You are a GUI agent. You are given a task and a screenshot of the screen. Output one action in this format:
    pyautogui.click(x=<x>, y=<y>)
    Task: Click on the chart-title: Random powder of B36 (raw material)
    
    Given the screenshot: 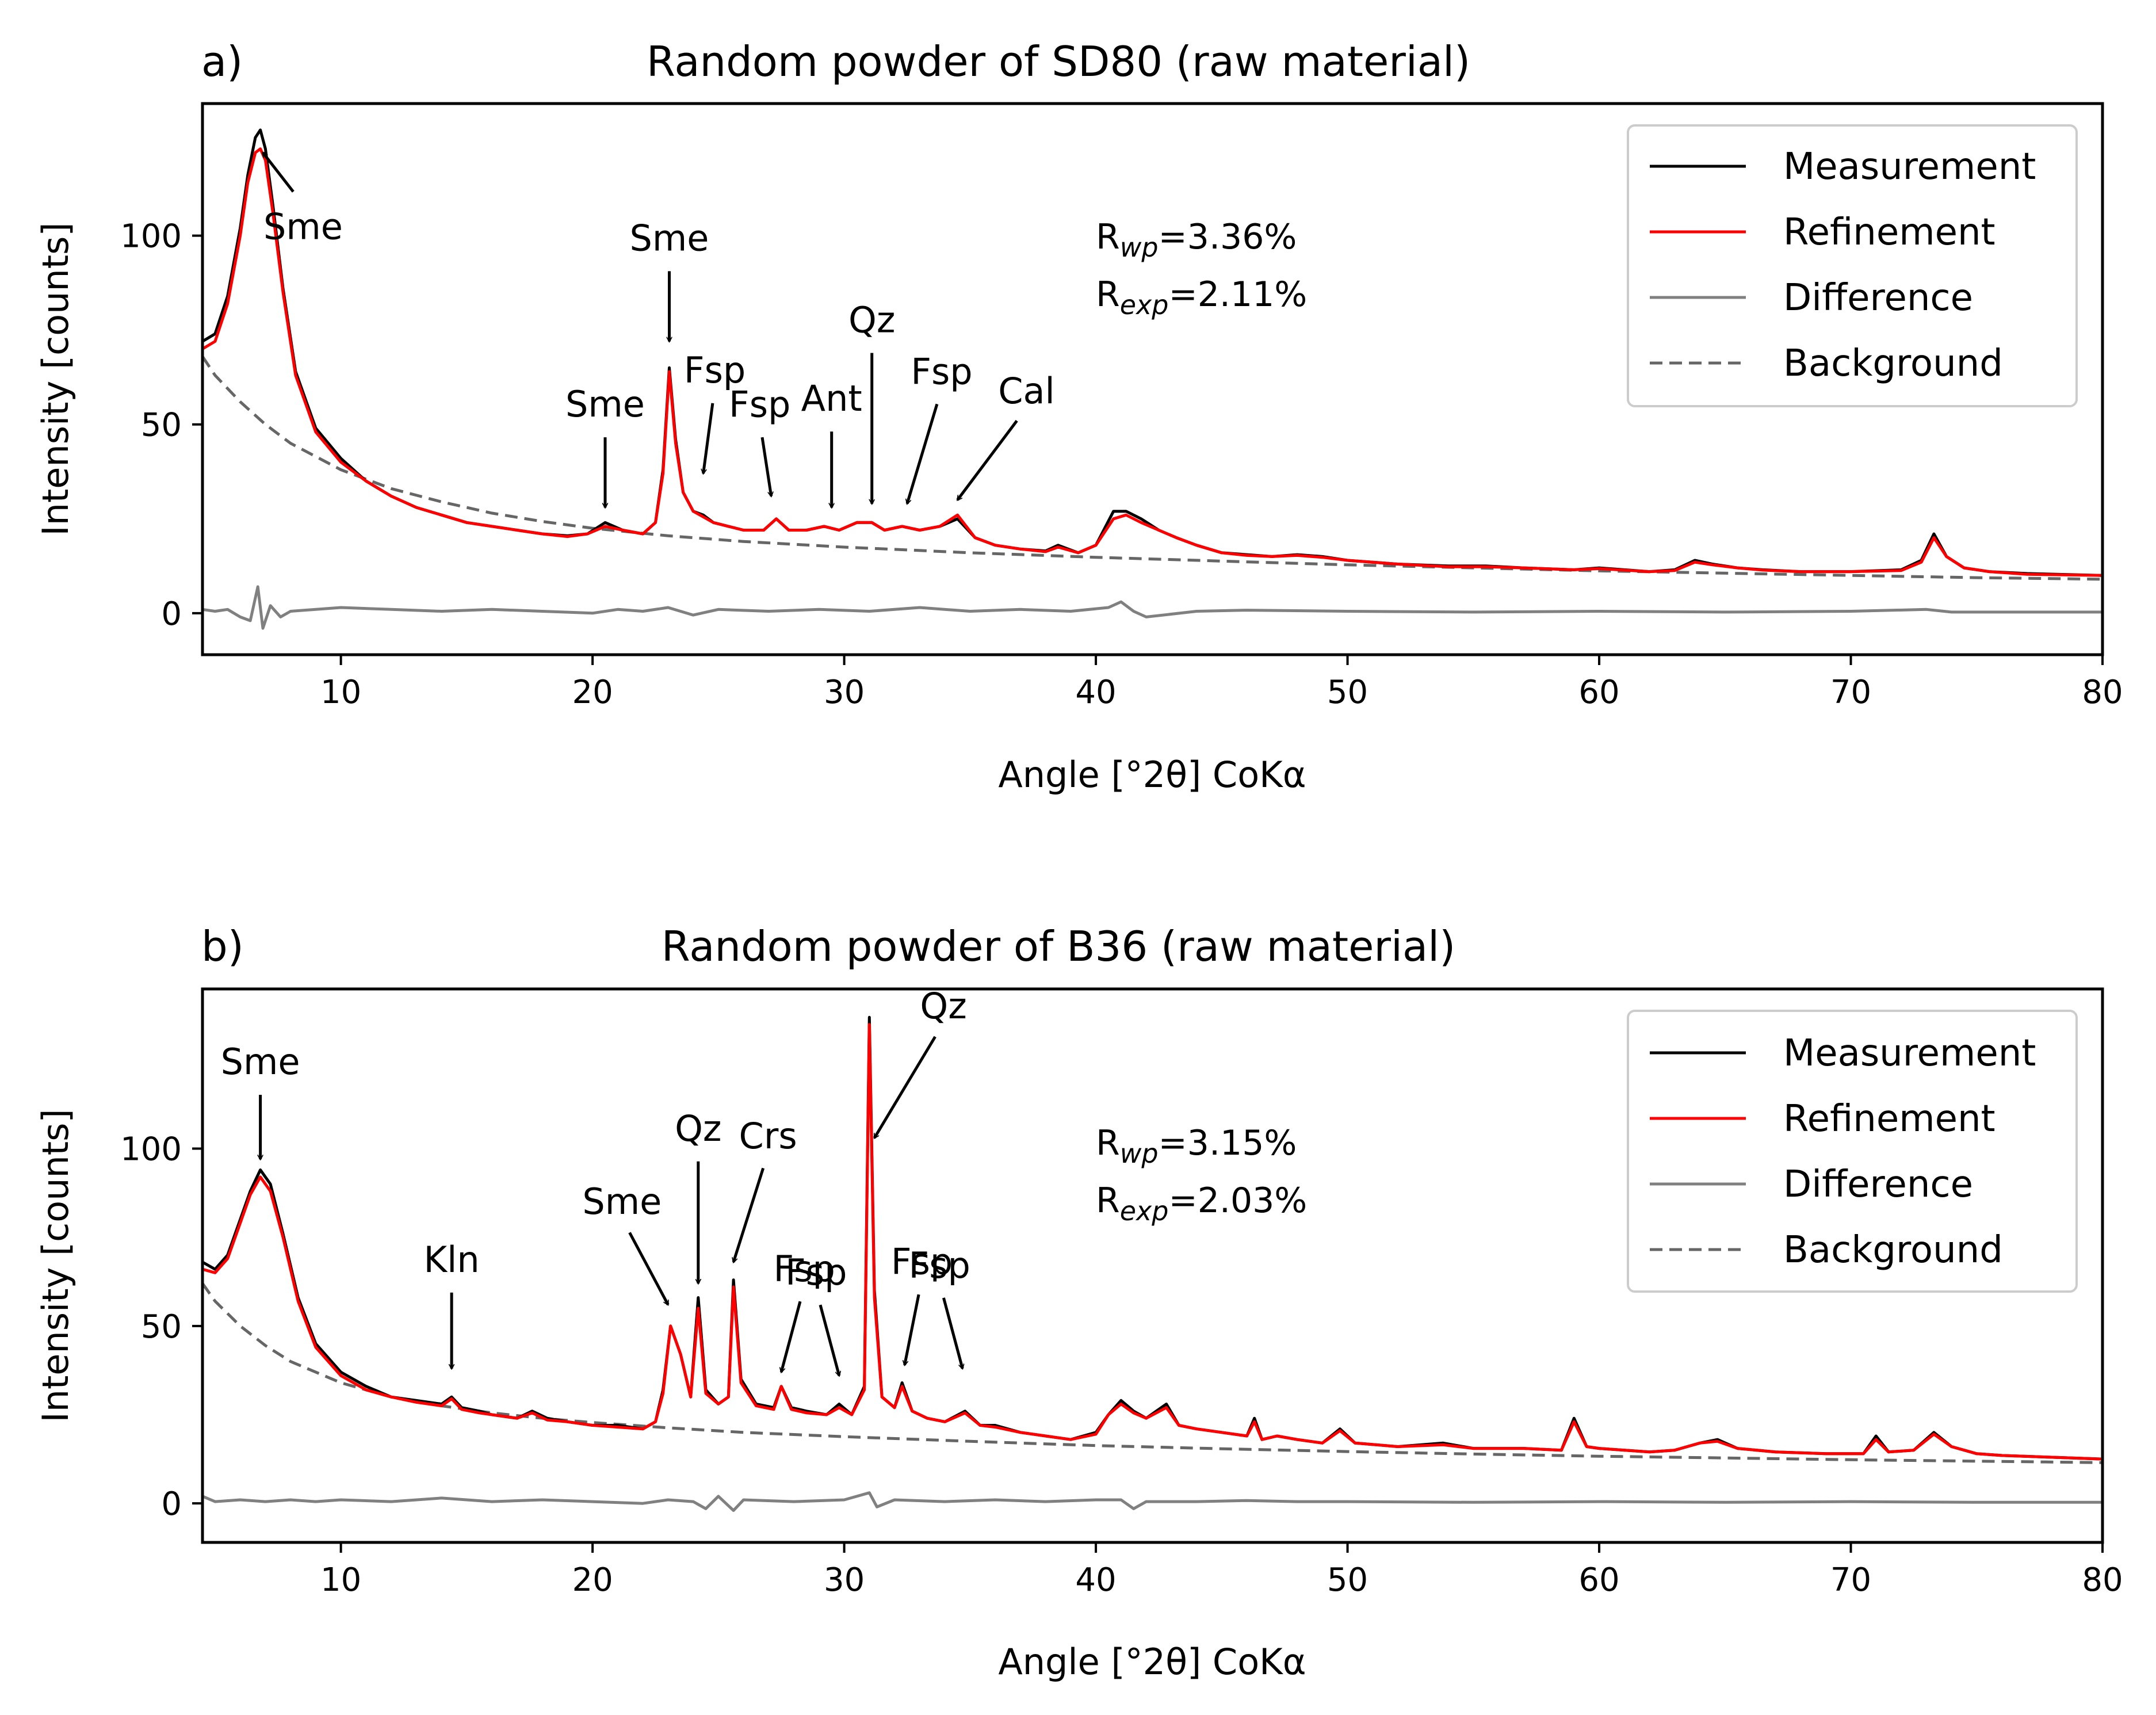 What is the action you would take?
    pyautogui.click(x=1058, y=946)
    